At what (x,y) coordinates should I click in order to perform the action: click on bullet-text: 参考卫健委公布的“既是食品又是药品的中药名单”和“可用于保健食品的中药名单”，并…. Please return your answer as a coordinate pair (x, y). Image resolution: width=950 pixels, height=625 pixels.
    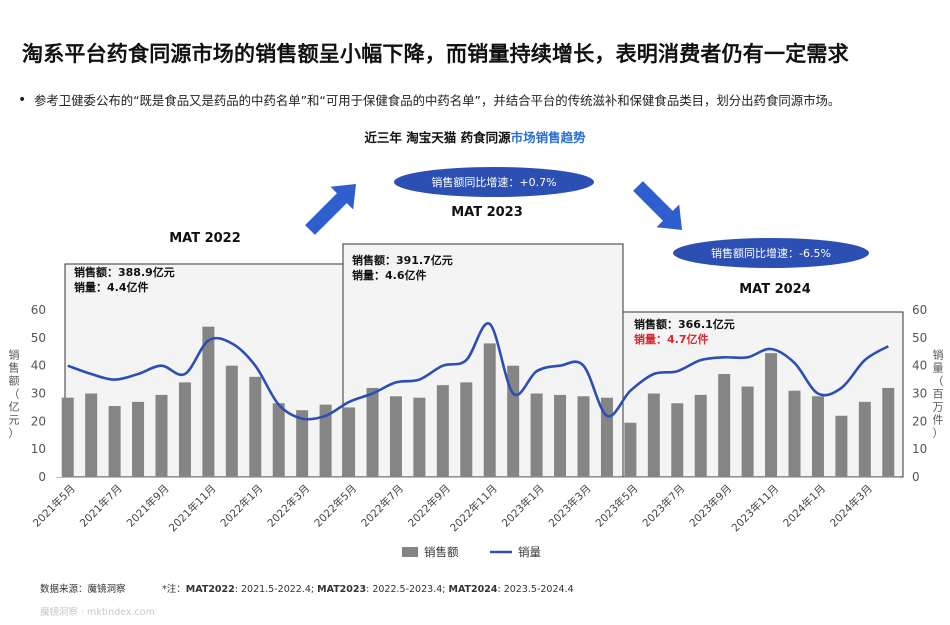
    Looking at the image, I should click on (437, 100).